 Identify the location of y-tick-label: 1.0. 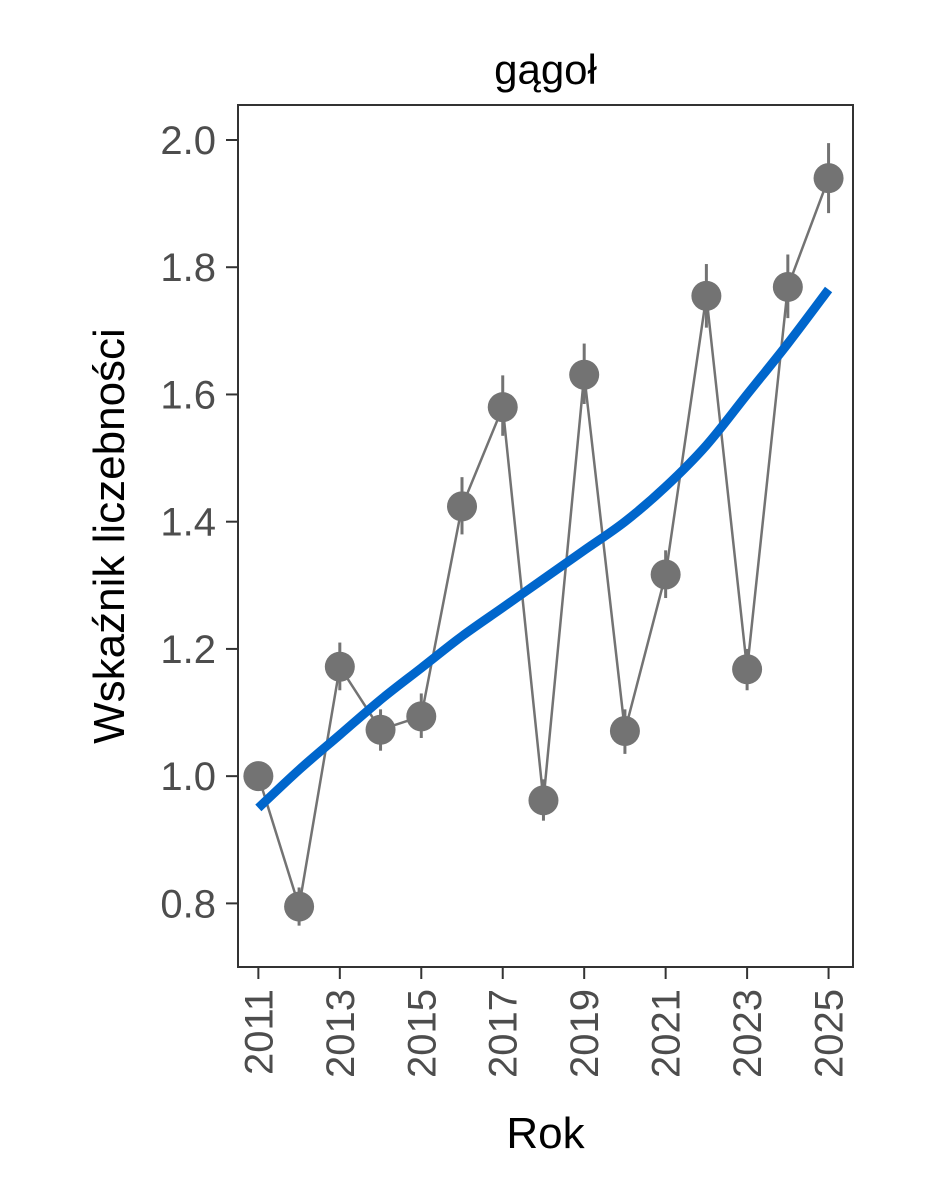
(188, 777).